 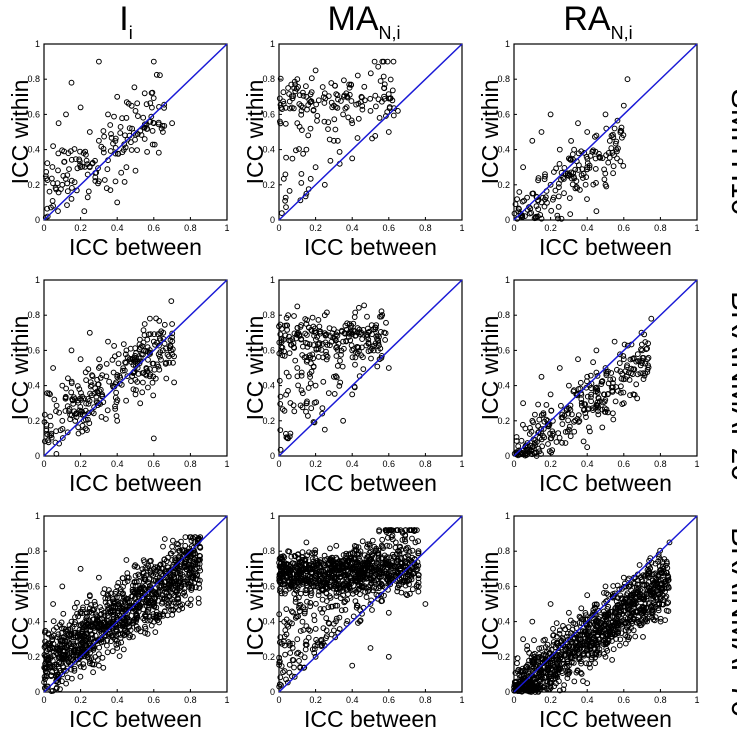 What do you see at coordinates (507, 516) in the screenshot?
I see `y-tick-label: 1` at bounding box center [507, 516].